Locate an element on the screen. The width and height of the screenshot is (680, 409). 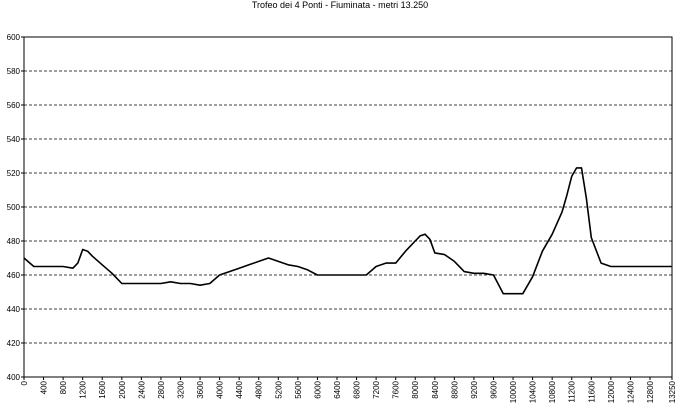
x-tick-label: 11600 is located at coordinates (591, 391).